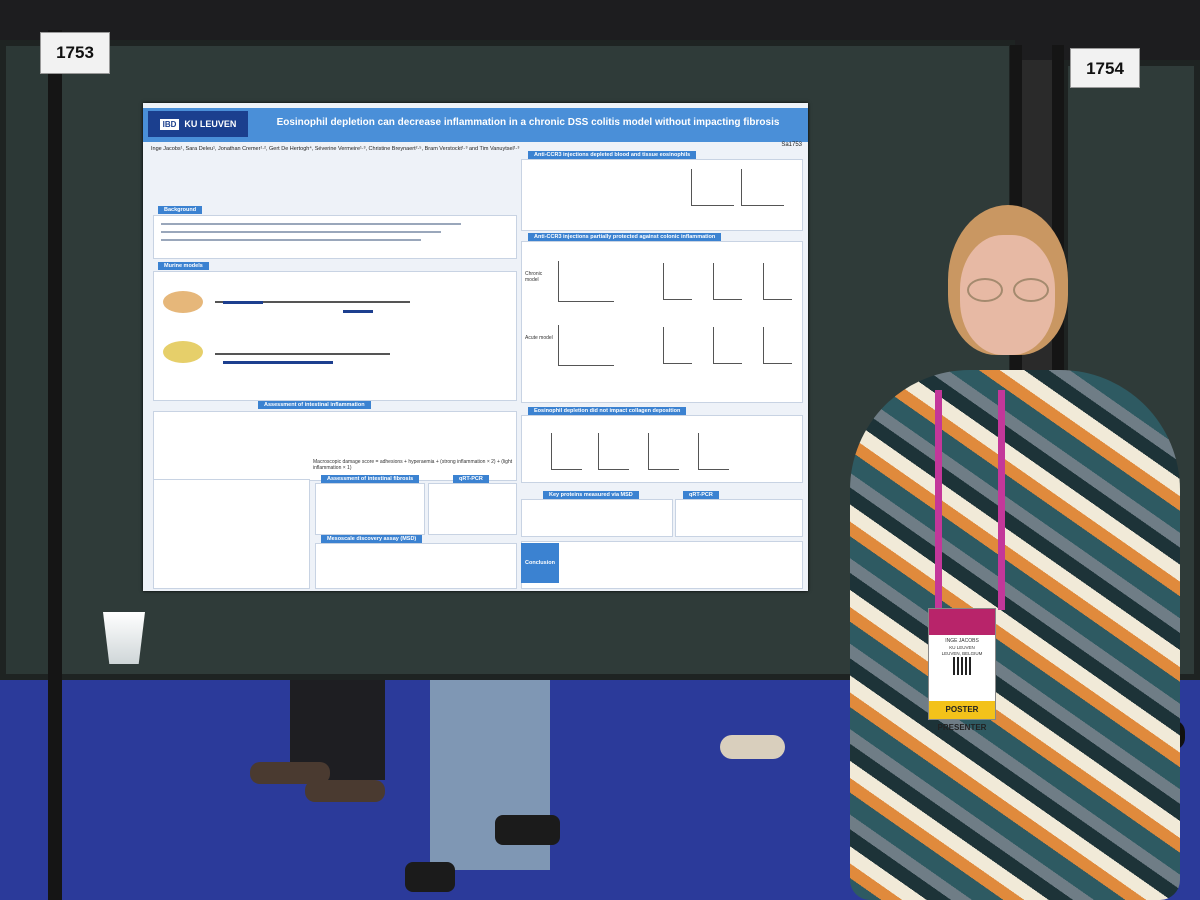  I want to click on chronic-model-label: Chronic model, so click(534, 277).